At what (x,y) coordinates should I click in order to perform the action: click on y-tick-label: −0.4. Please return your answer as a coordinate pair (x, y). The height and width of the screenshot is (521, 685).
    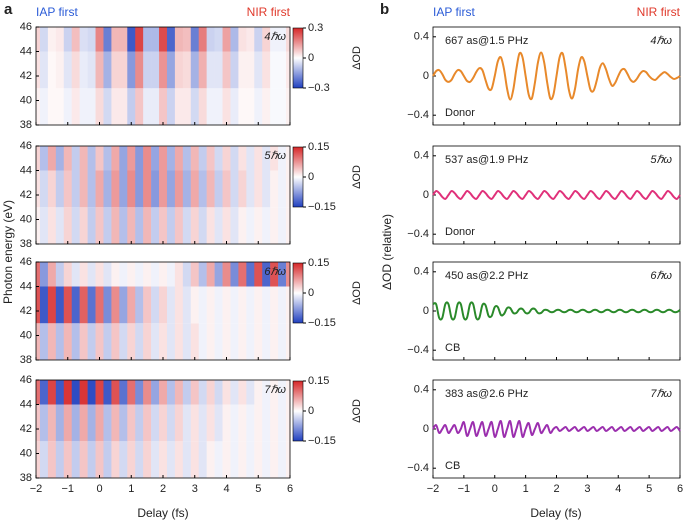
    Looking at the image, I should click on (418, 115).